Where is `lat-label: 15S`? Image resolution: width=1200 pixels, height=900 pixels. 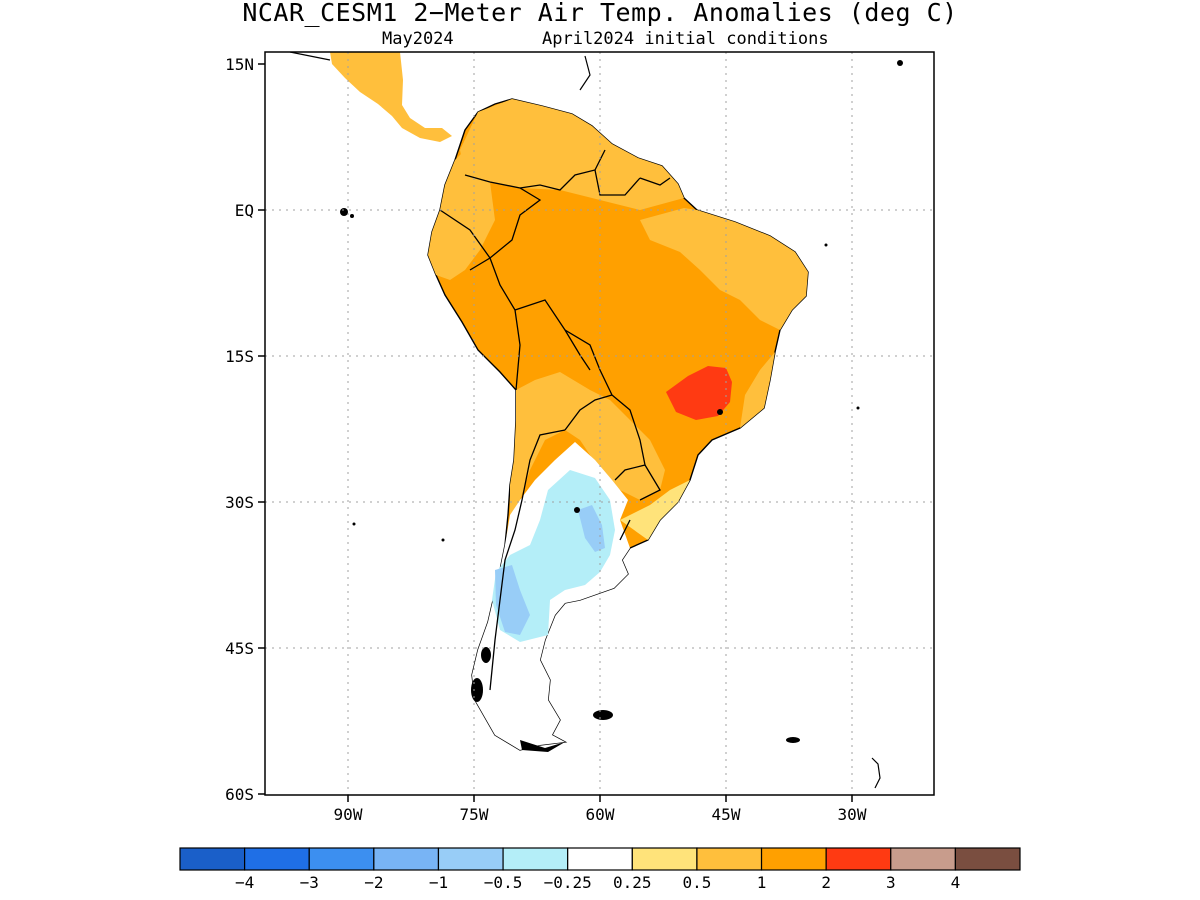 lat-label: 15S is located at coordinates (239, 356).